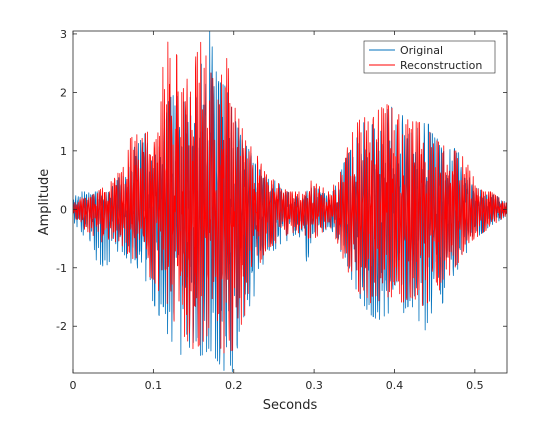  Describe the element at coordinates (314, 385) in the screenshot. I see `x-tick-label: 0.3` at that location.